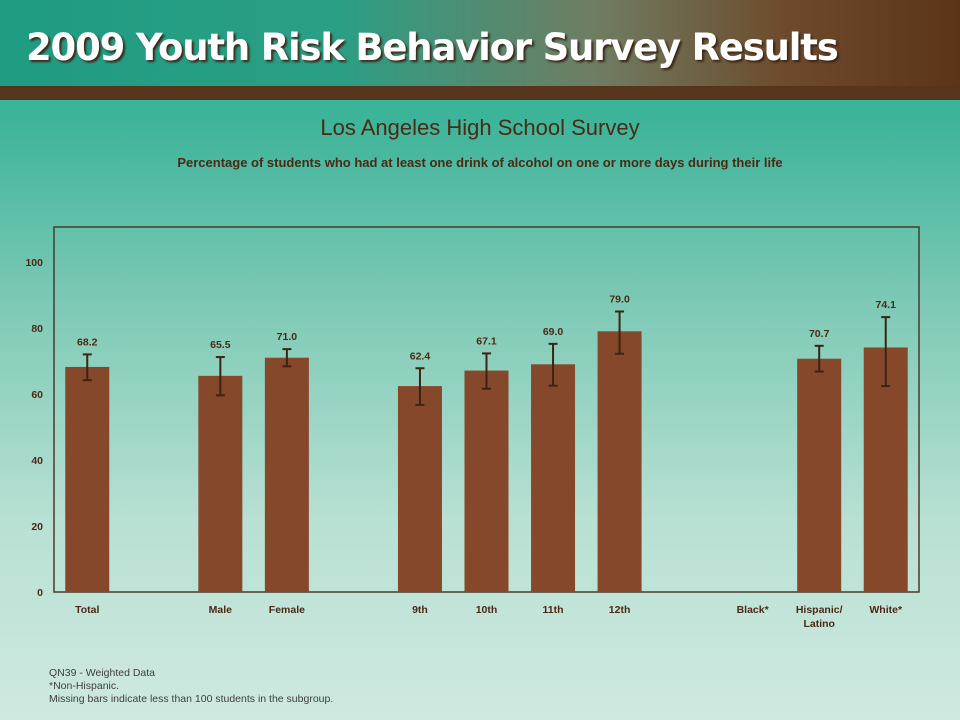 The width and height of the screenshot is (960, 720). What do you see at coordinates (221, 610) in the screenshot?
I see `x-tick-label: Male` at bounding box center [221, 610].